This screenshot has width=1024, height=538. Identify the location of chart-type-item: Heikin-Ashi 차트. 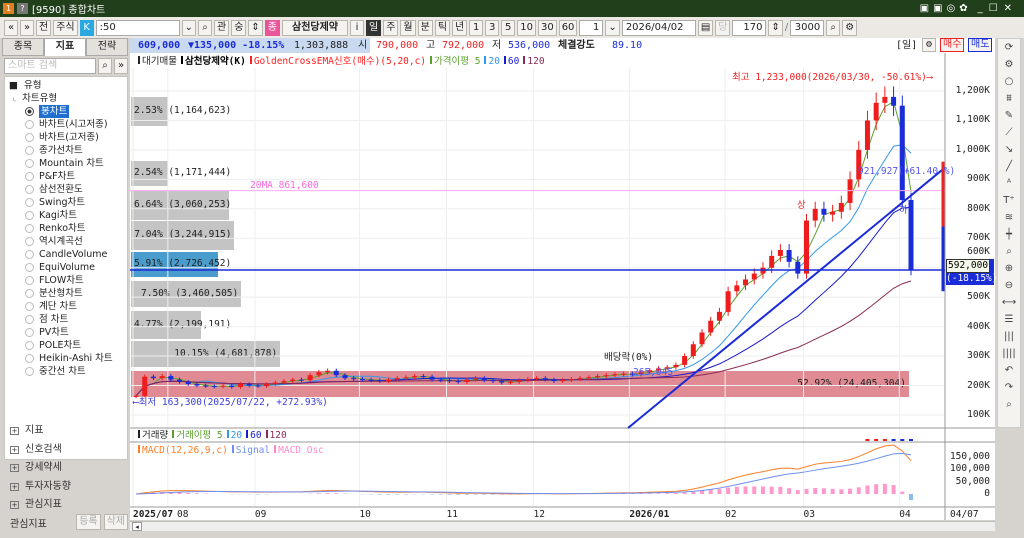
(66, 358).